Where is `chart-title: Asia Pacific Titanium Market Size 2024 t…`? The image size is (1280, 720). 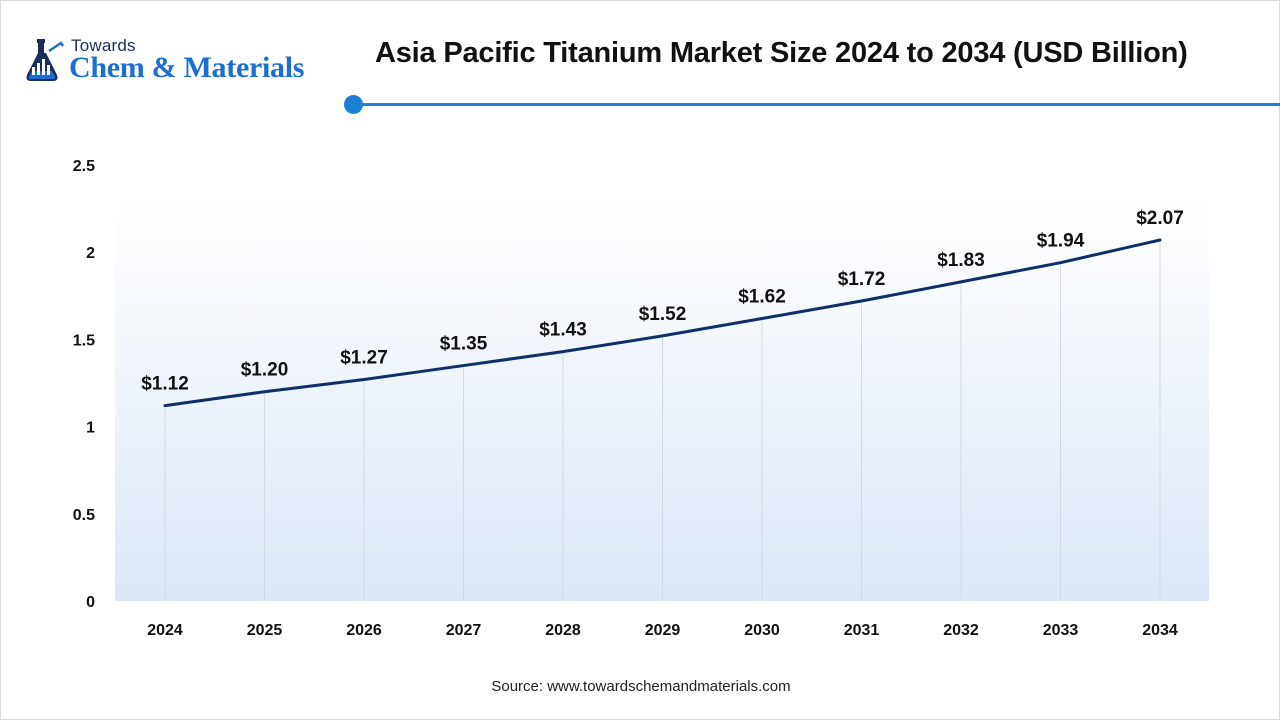
chart-title: Asia Pacific Titanium Market Size 2024 t… is located at coordinates (781, 53).